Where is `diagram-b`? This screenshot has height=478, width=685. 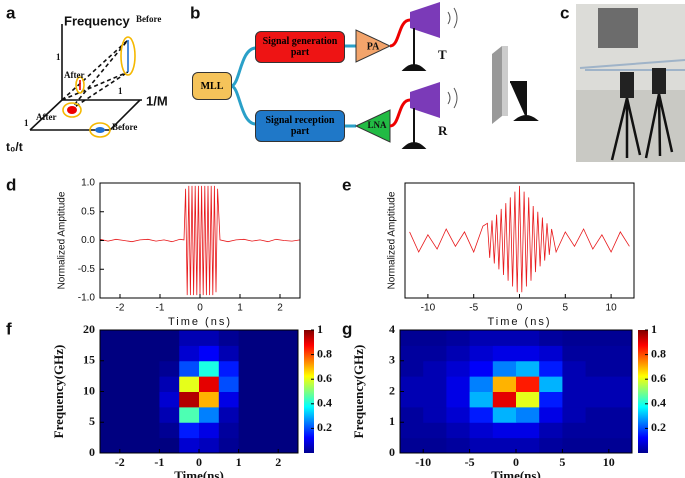 diagram-b is located at coordinates (384, 75).